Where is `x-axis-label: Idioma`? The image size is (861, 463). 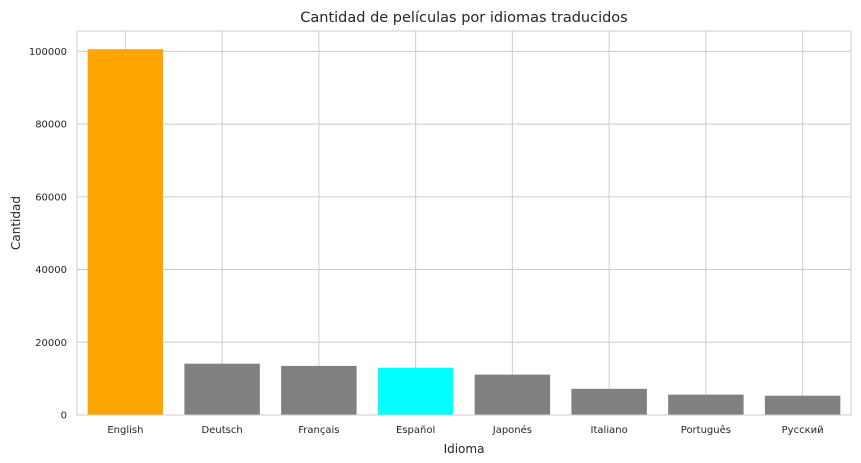 x-axis-label: Idioma is located at coordinates (464, 449).